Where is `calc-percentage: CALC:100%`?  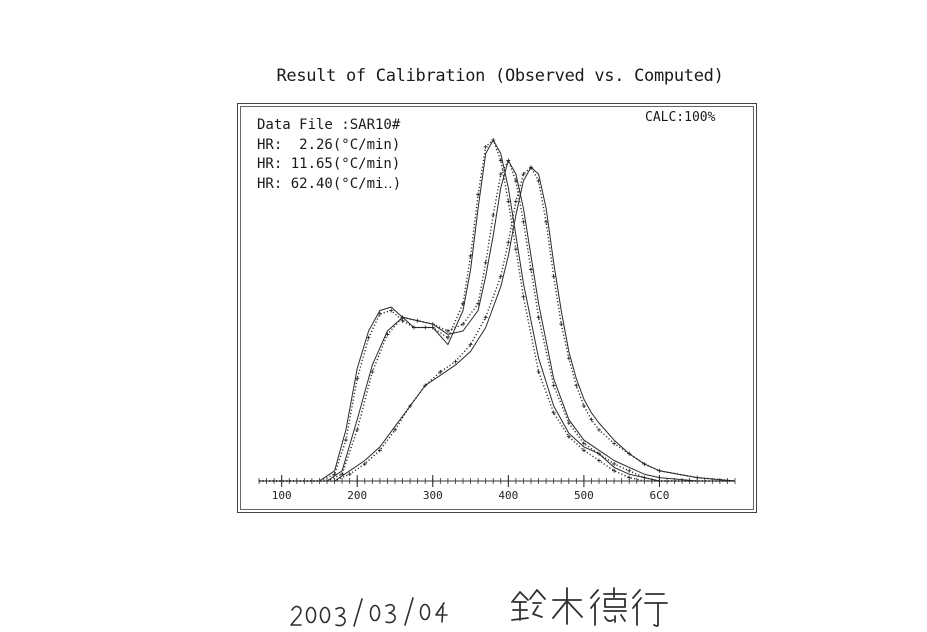
calc-percentage: CALC:100% is located at coordinates (680, 117).